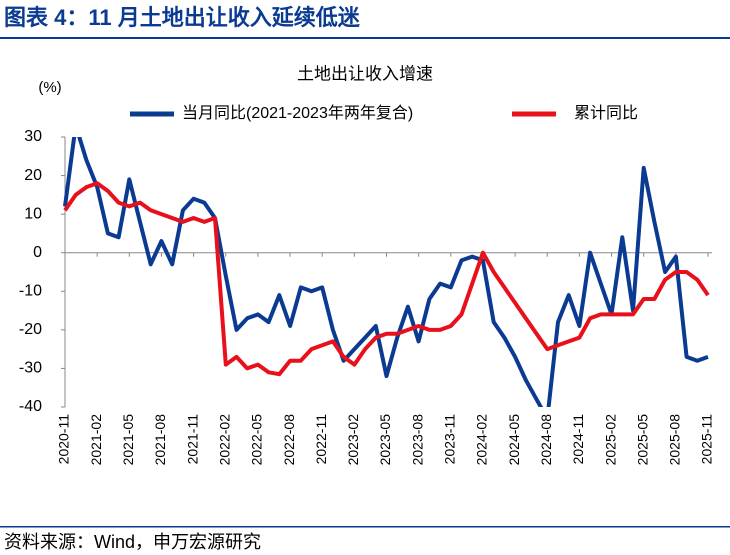  Describe the element at coordinates (610, 440) in the screenshot. I see `x-tick-label: 2025-02` at that location.